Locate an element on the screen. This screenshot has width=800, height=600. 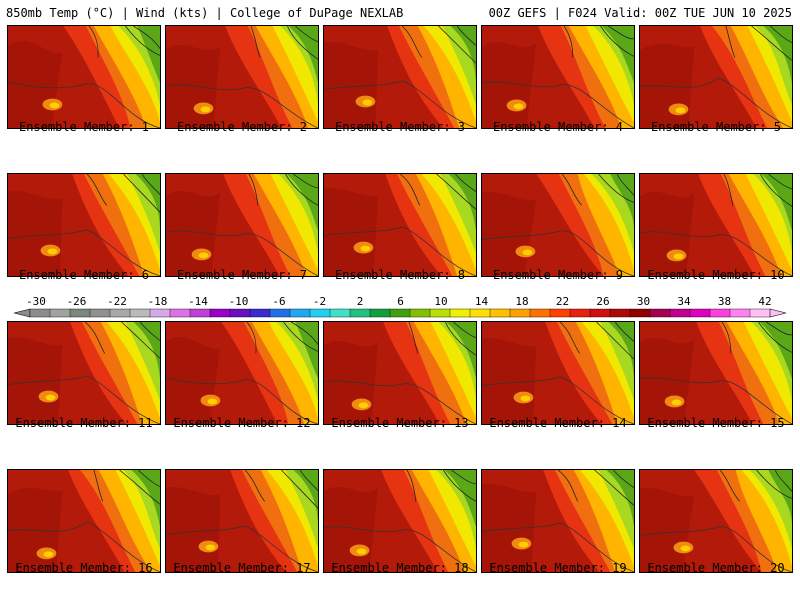
ensemble-member-caption: Ensemble Member: 4 is located at coordinates (558, 127).